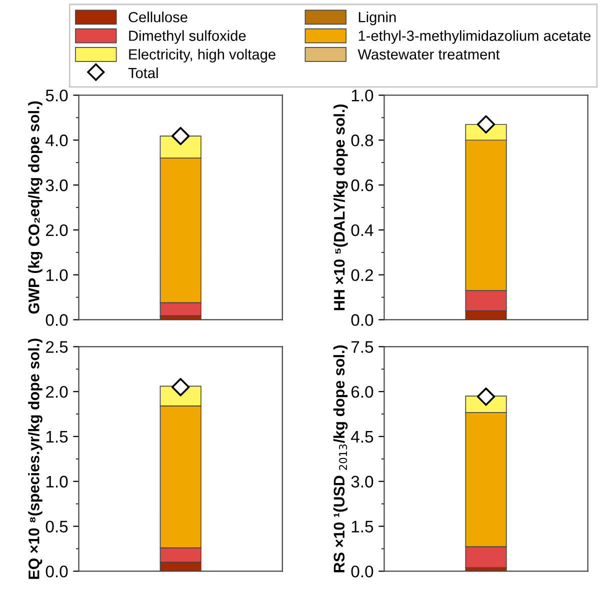 Image resolution: width=606 pixels, height=595 pixels. I want to click on y-tick-label: 6.0, so click(362, 392).